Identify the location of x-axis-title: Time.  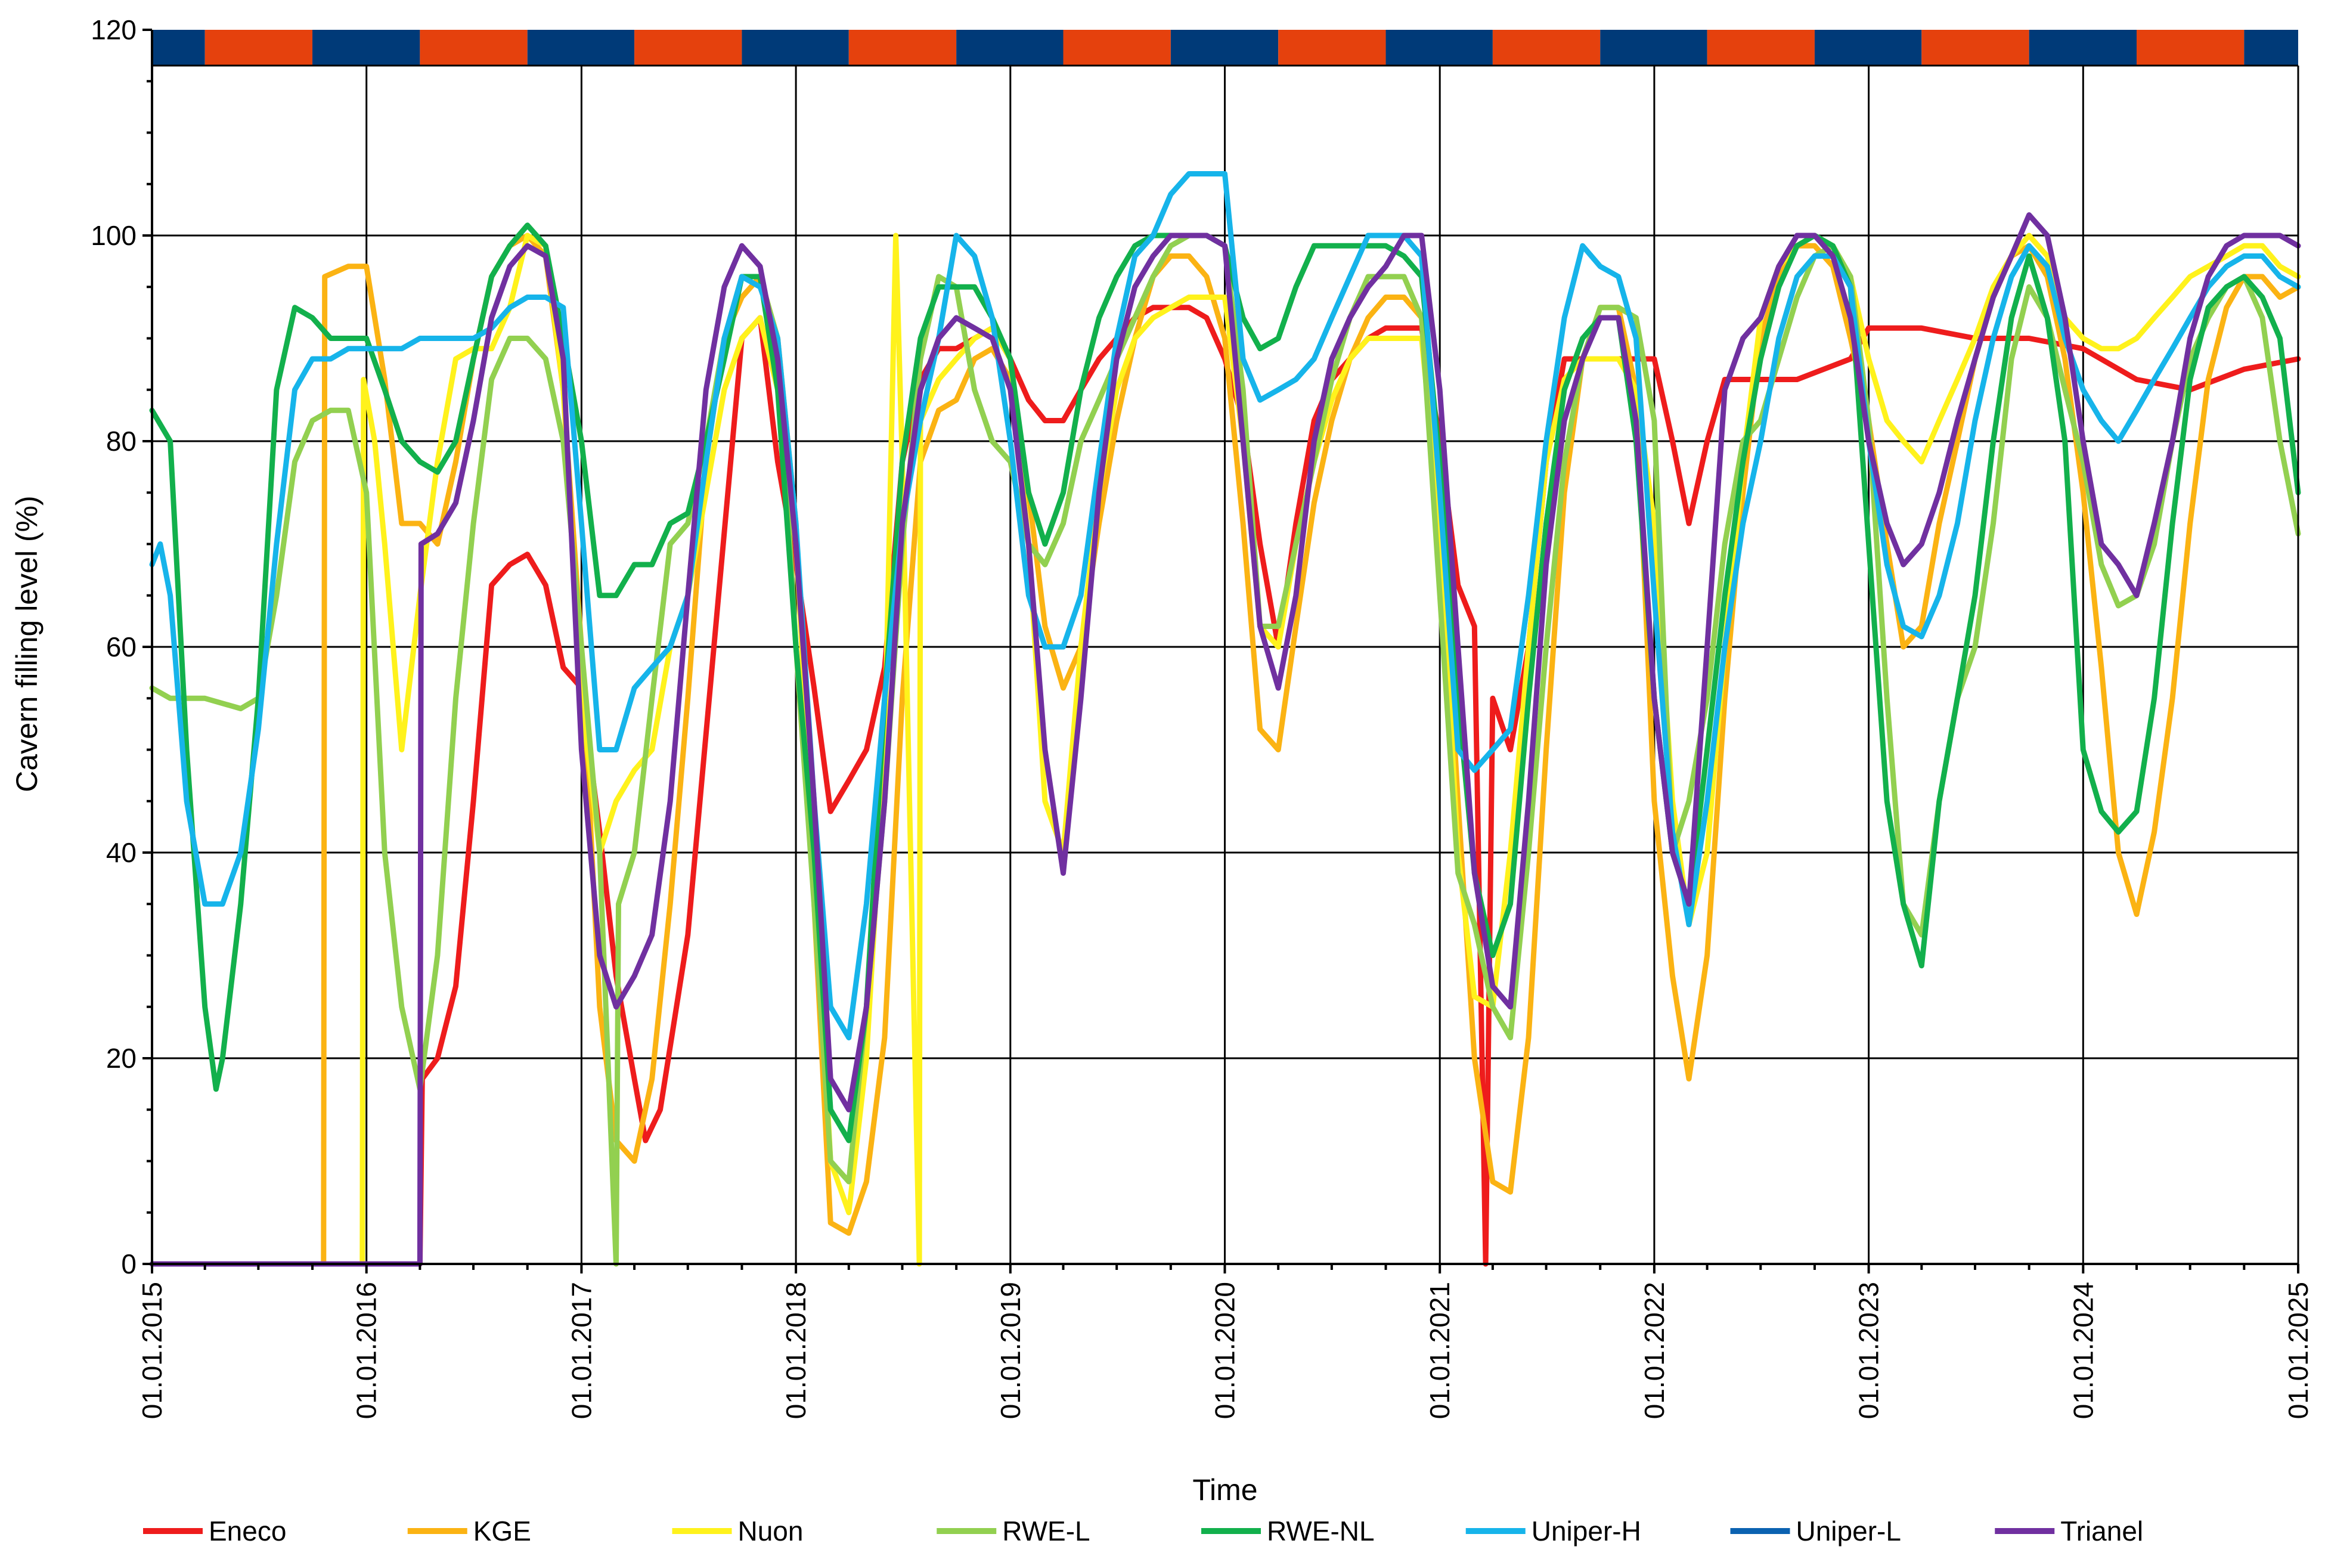
(1224, 1490).